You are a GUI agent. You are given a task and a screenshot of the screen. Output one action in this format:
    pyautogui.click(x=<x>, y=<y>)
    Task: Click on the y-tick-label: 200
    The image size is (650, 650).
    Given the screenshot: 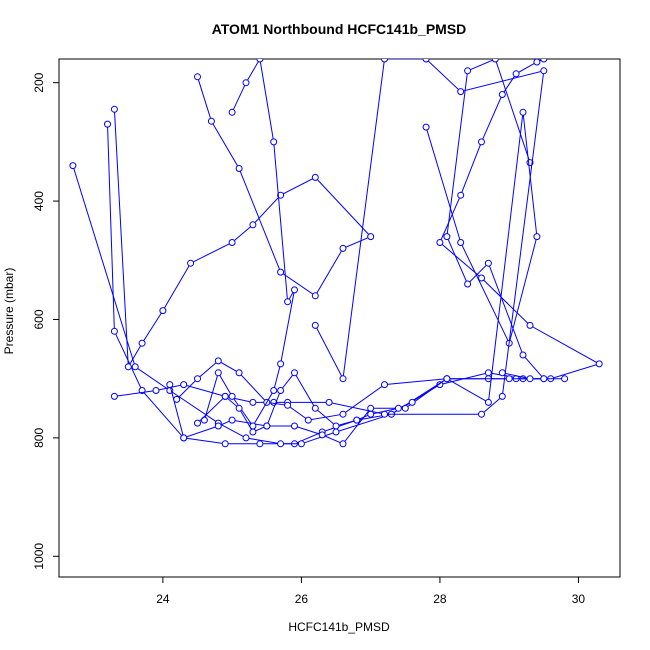 What is the action you would take?
    pyautogui.click(x=39, y=82)
    